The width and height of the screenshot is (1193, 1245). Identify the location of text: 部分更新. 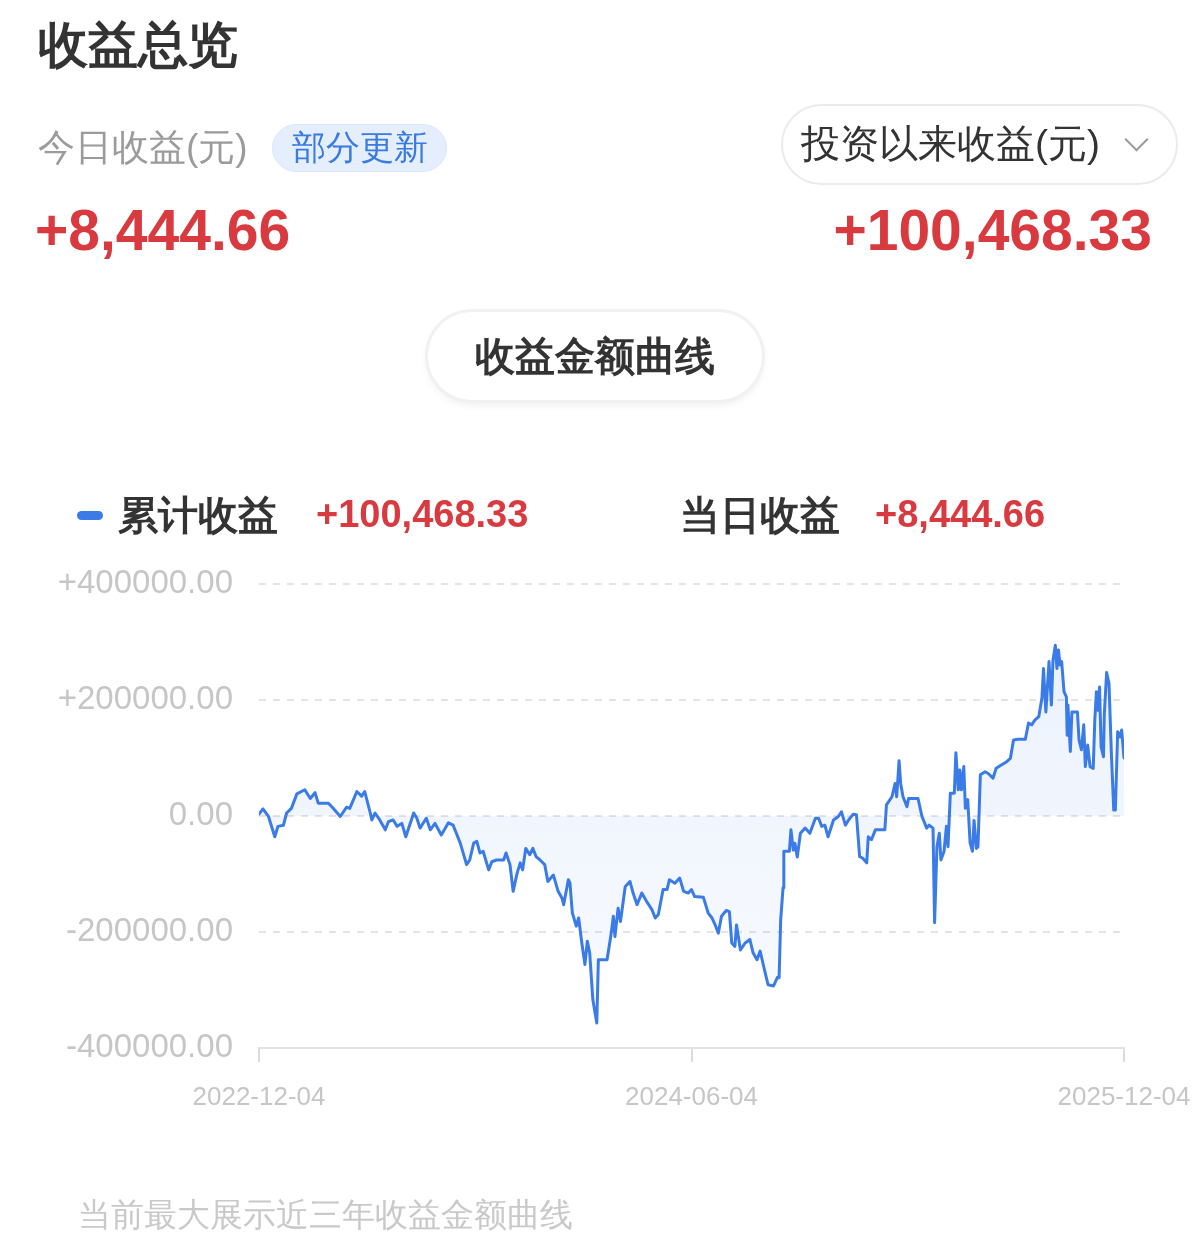
(359, 148).